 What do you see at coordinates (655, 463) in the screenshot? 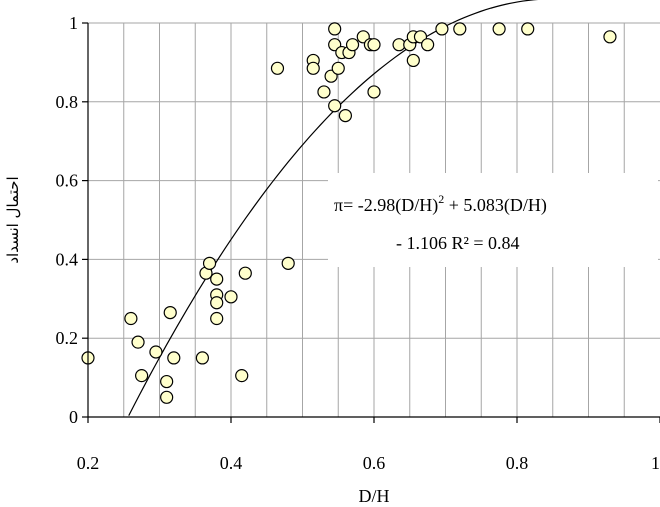
I see `x-tick-label: 1` at bounding box center [655, 463].